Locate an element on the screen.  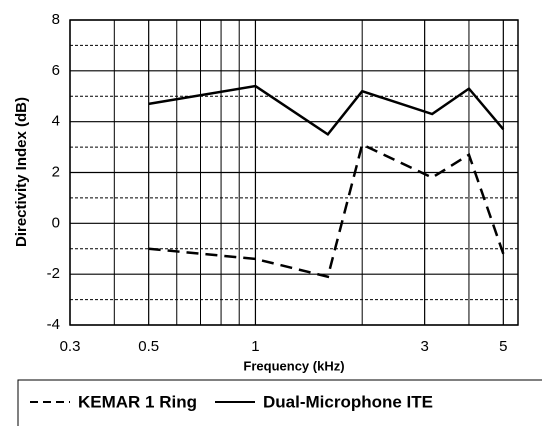
y-axis-label: Directivity Index (dB) is located at coordinates (21, 172).